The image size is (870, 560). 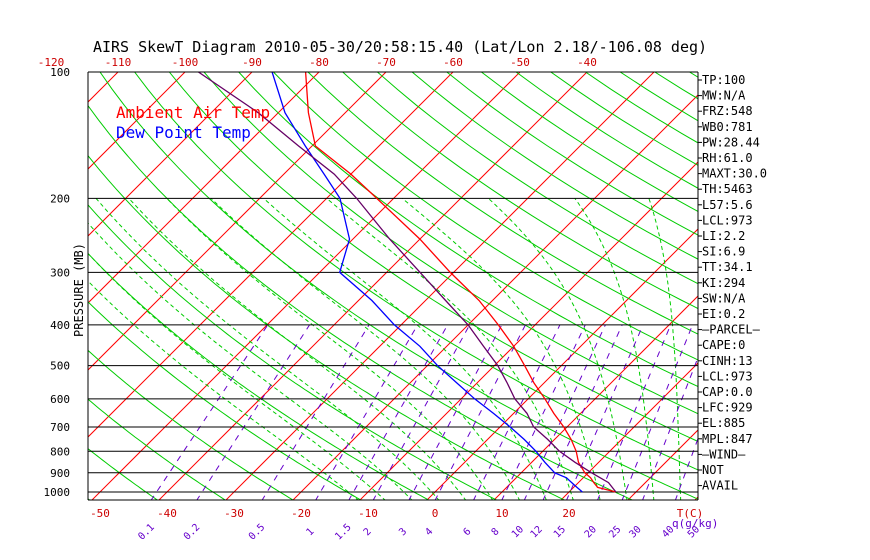 I want to click on index-value: LI:2.2, so click(x=723, y=236).